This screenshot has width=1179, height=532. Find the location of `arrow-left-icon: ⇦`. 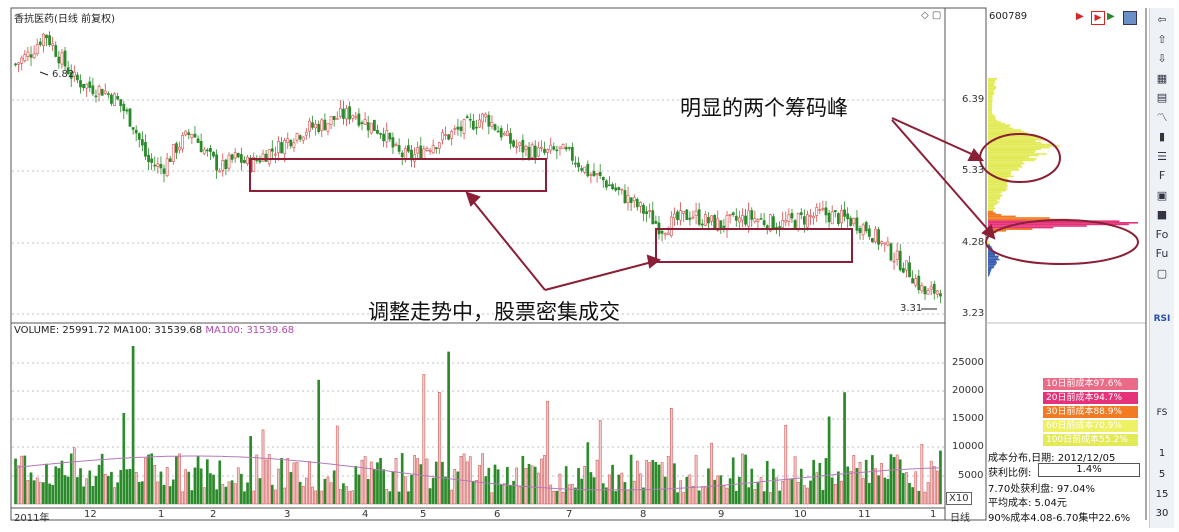

arrow-left-icon: ⇦ is located at coordinates (1162, 19).